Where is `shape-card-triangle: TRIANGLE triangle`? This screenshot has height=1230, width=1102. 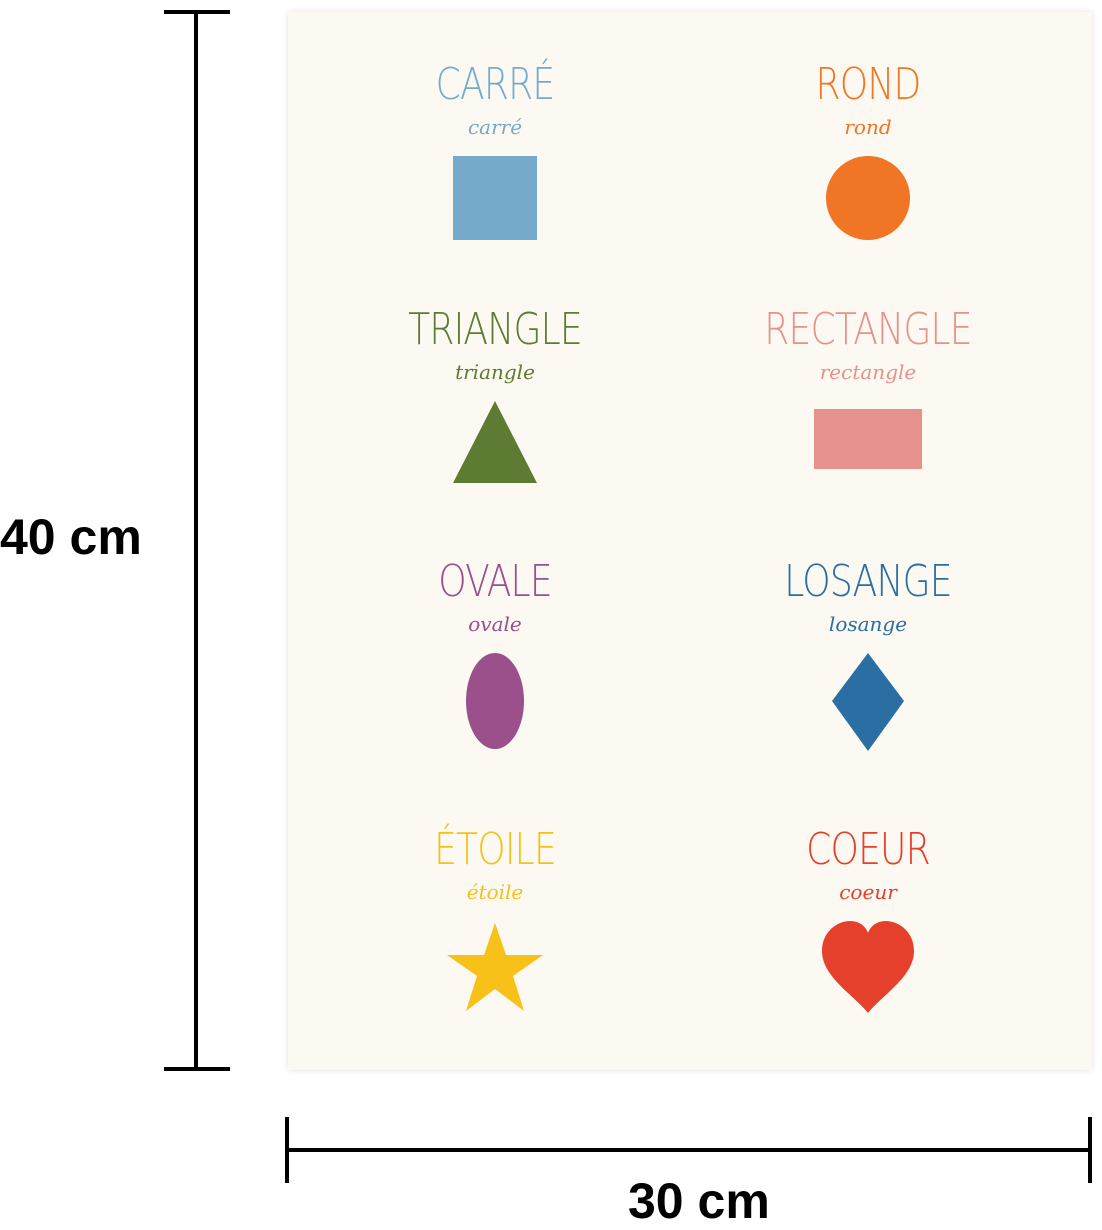 shape-card-triangle: TRIANGLE triangle is located at coordinates (495, 403).